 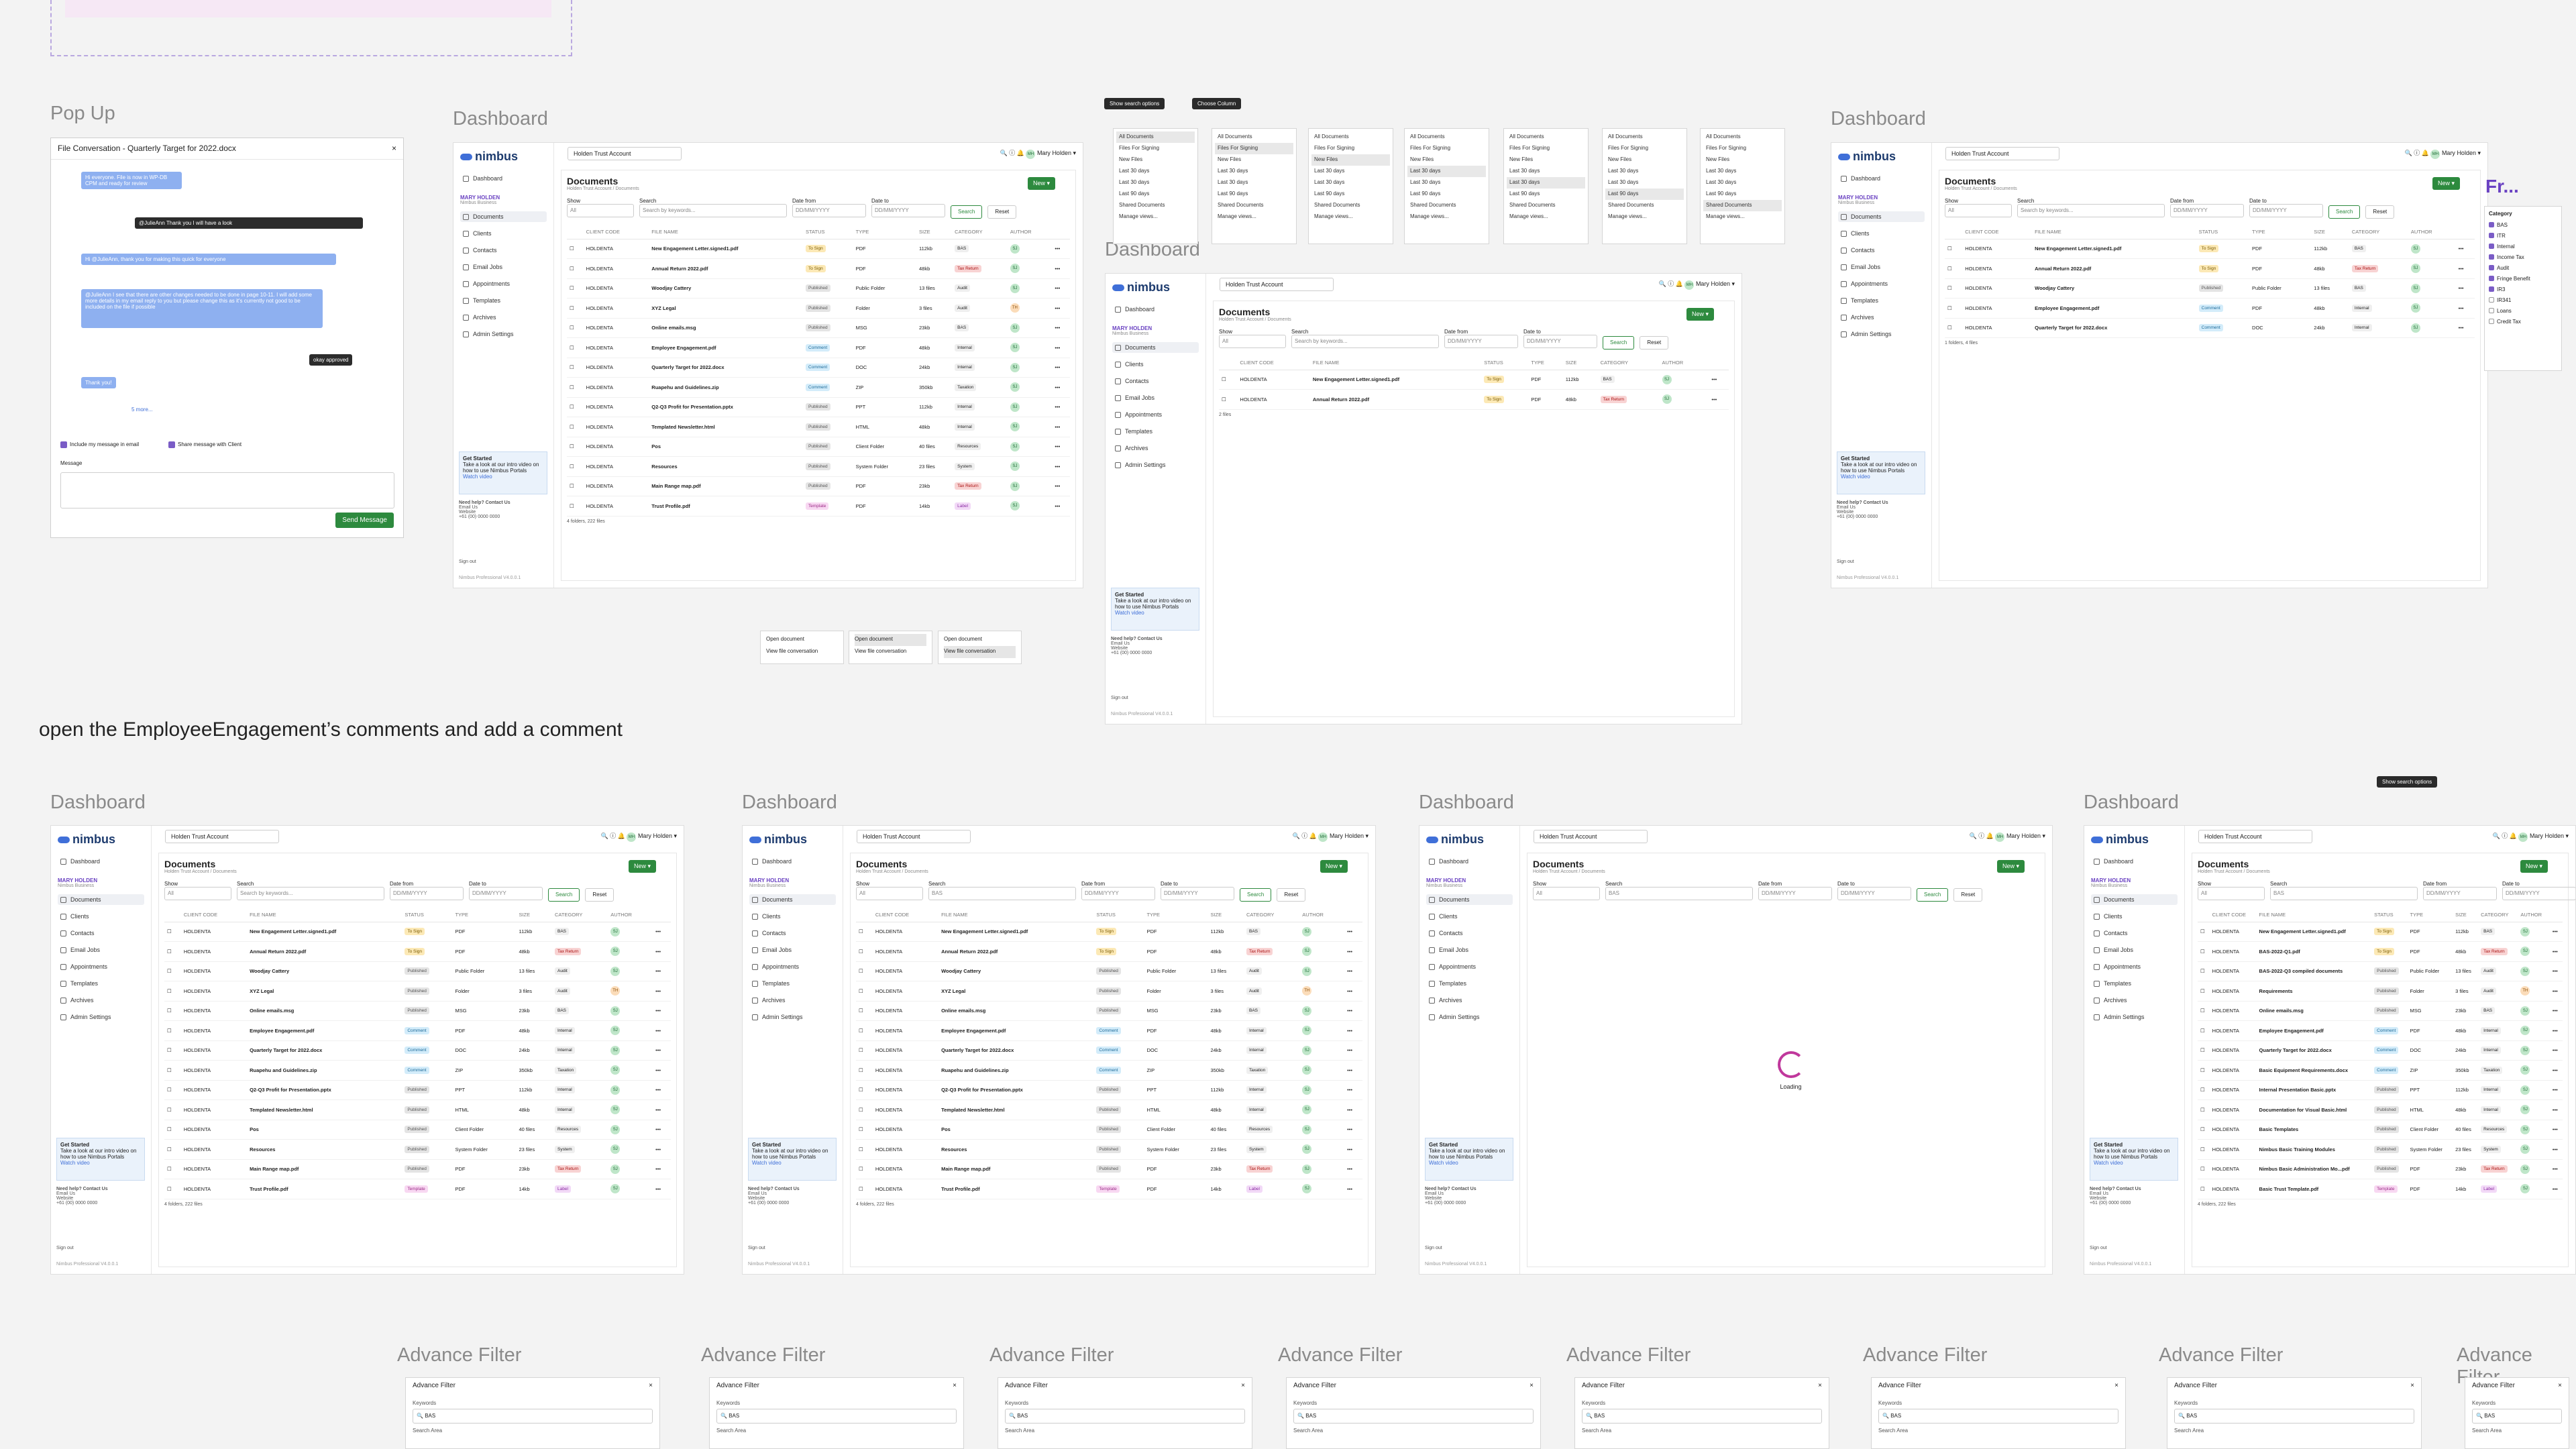 I want to click on file-name: Nimbus Basic Training Modules, so click(x=2314, y=1149).